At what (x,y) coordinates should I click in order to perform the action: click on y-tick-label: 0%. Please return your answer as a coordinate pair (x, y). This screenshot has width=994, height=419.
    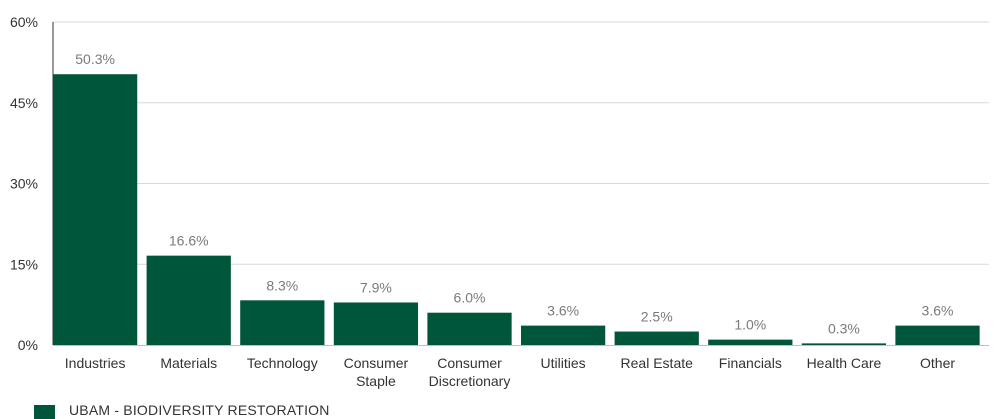
    Looking at the image, I should click on (28, 345).